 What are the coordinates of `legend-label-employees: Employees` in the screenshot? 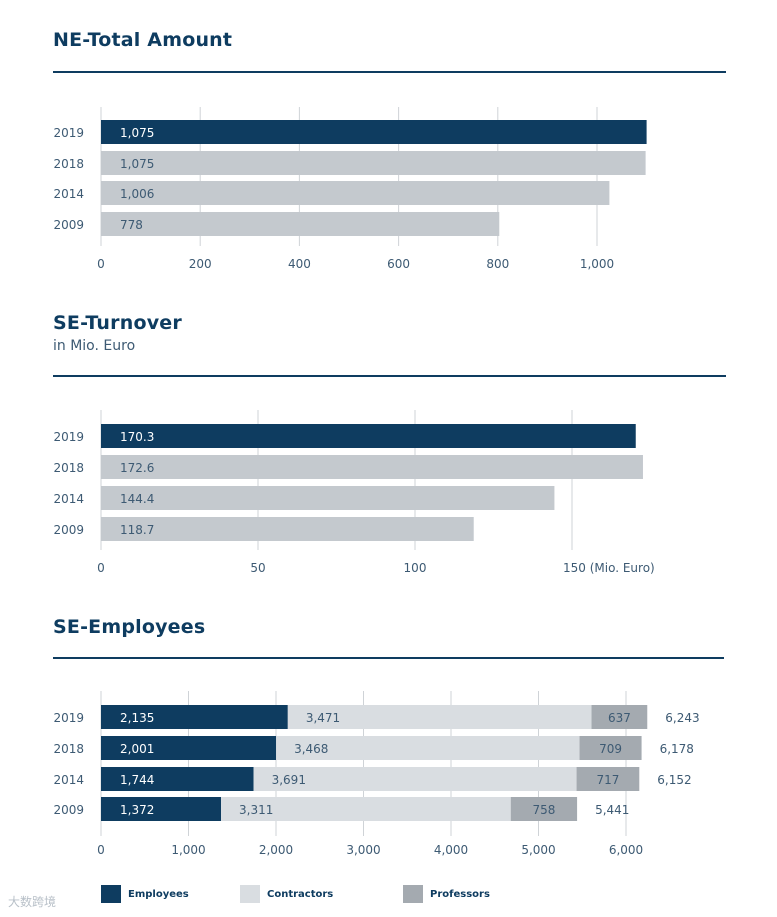 It's located at (158, 894).